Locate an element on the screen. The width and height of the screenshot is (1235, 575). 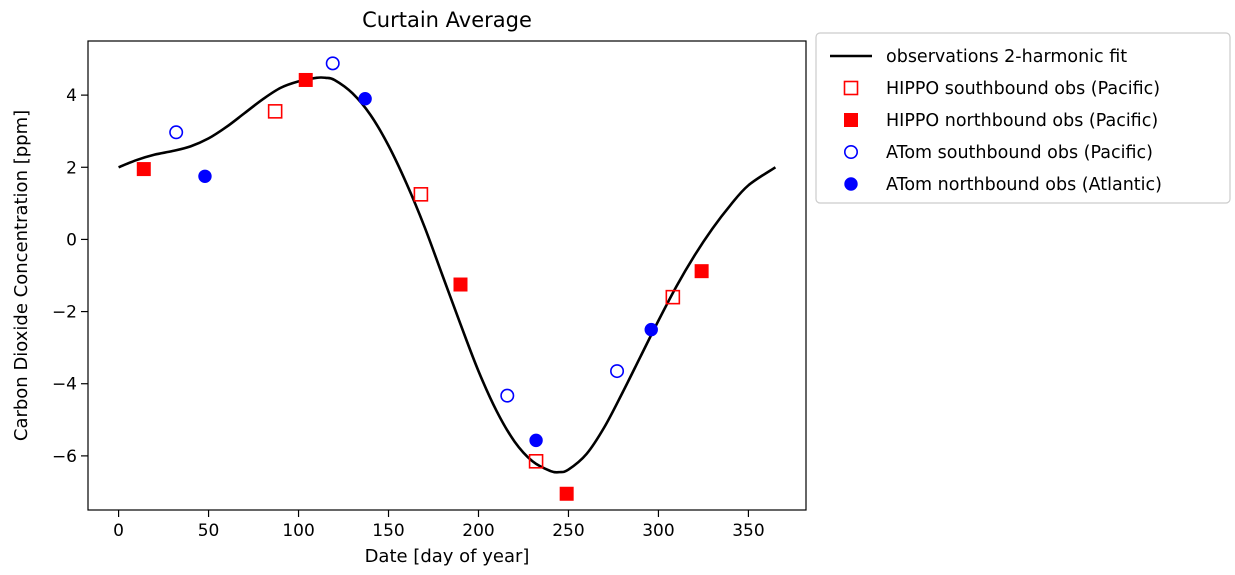
legend-entry: ATom southbound obs (Pacific) is located at coordinates (998, 153).